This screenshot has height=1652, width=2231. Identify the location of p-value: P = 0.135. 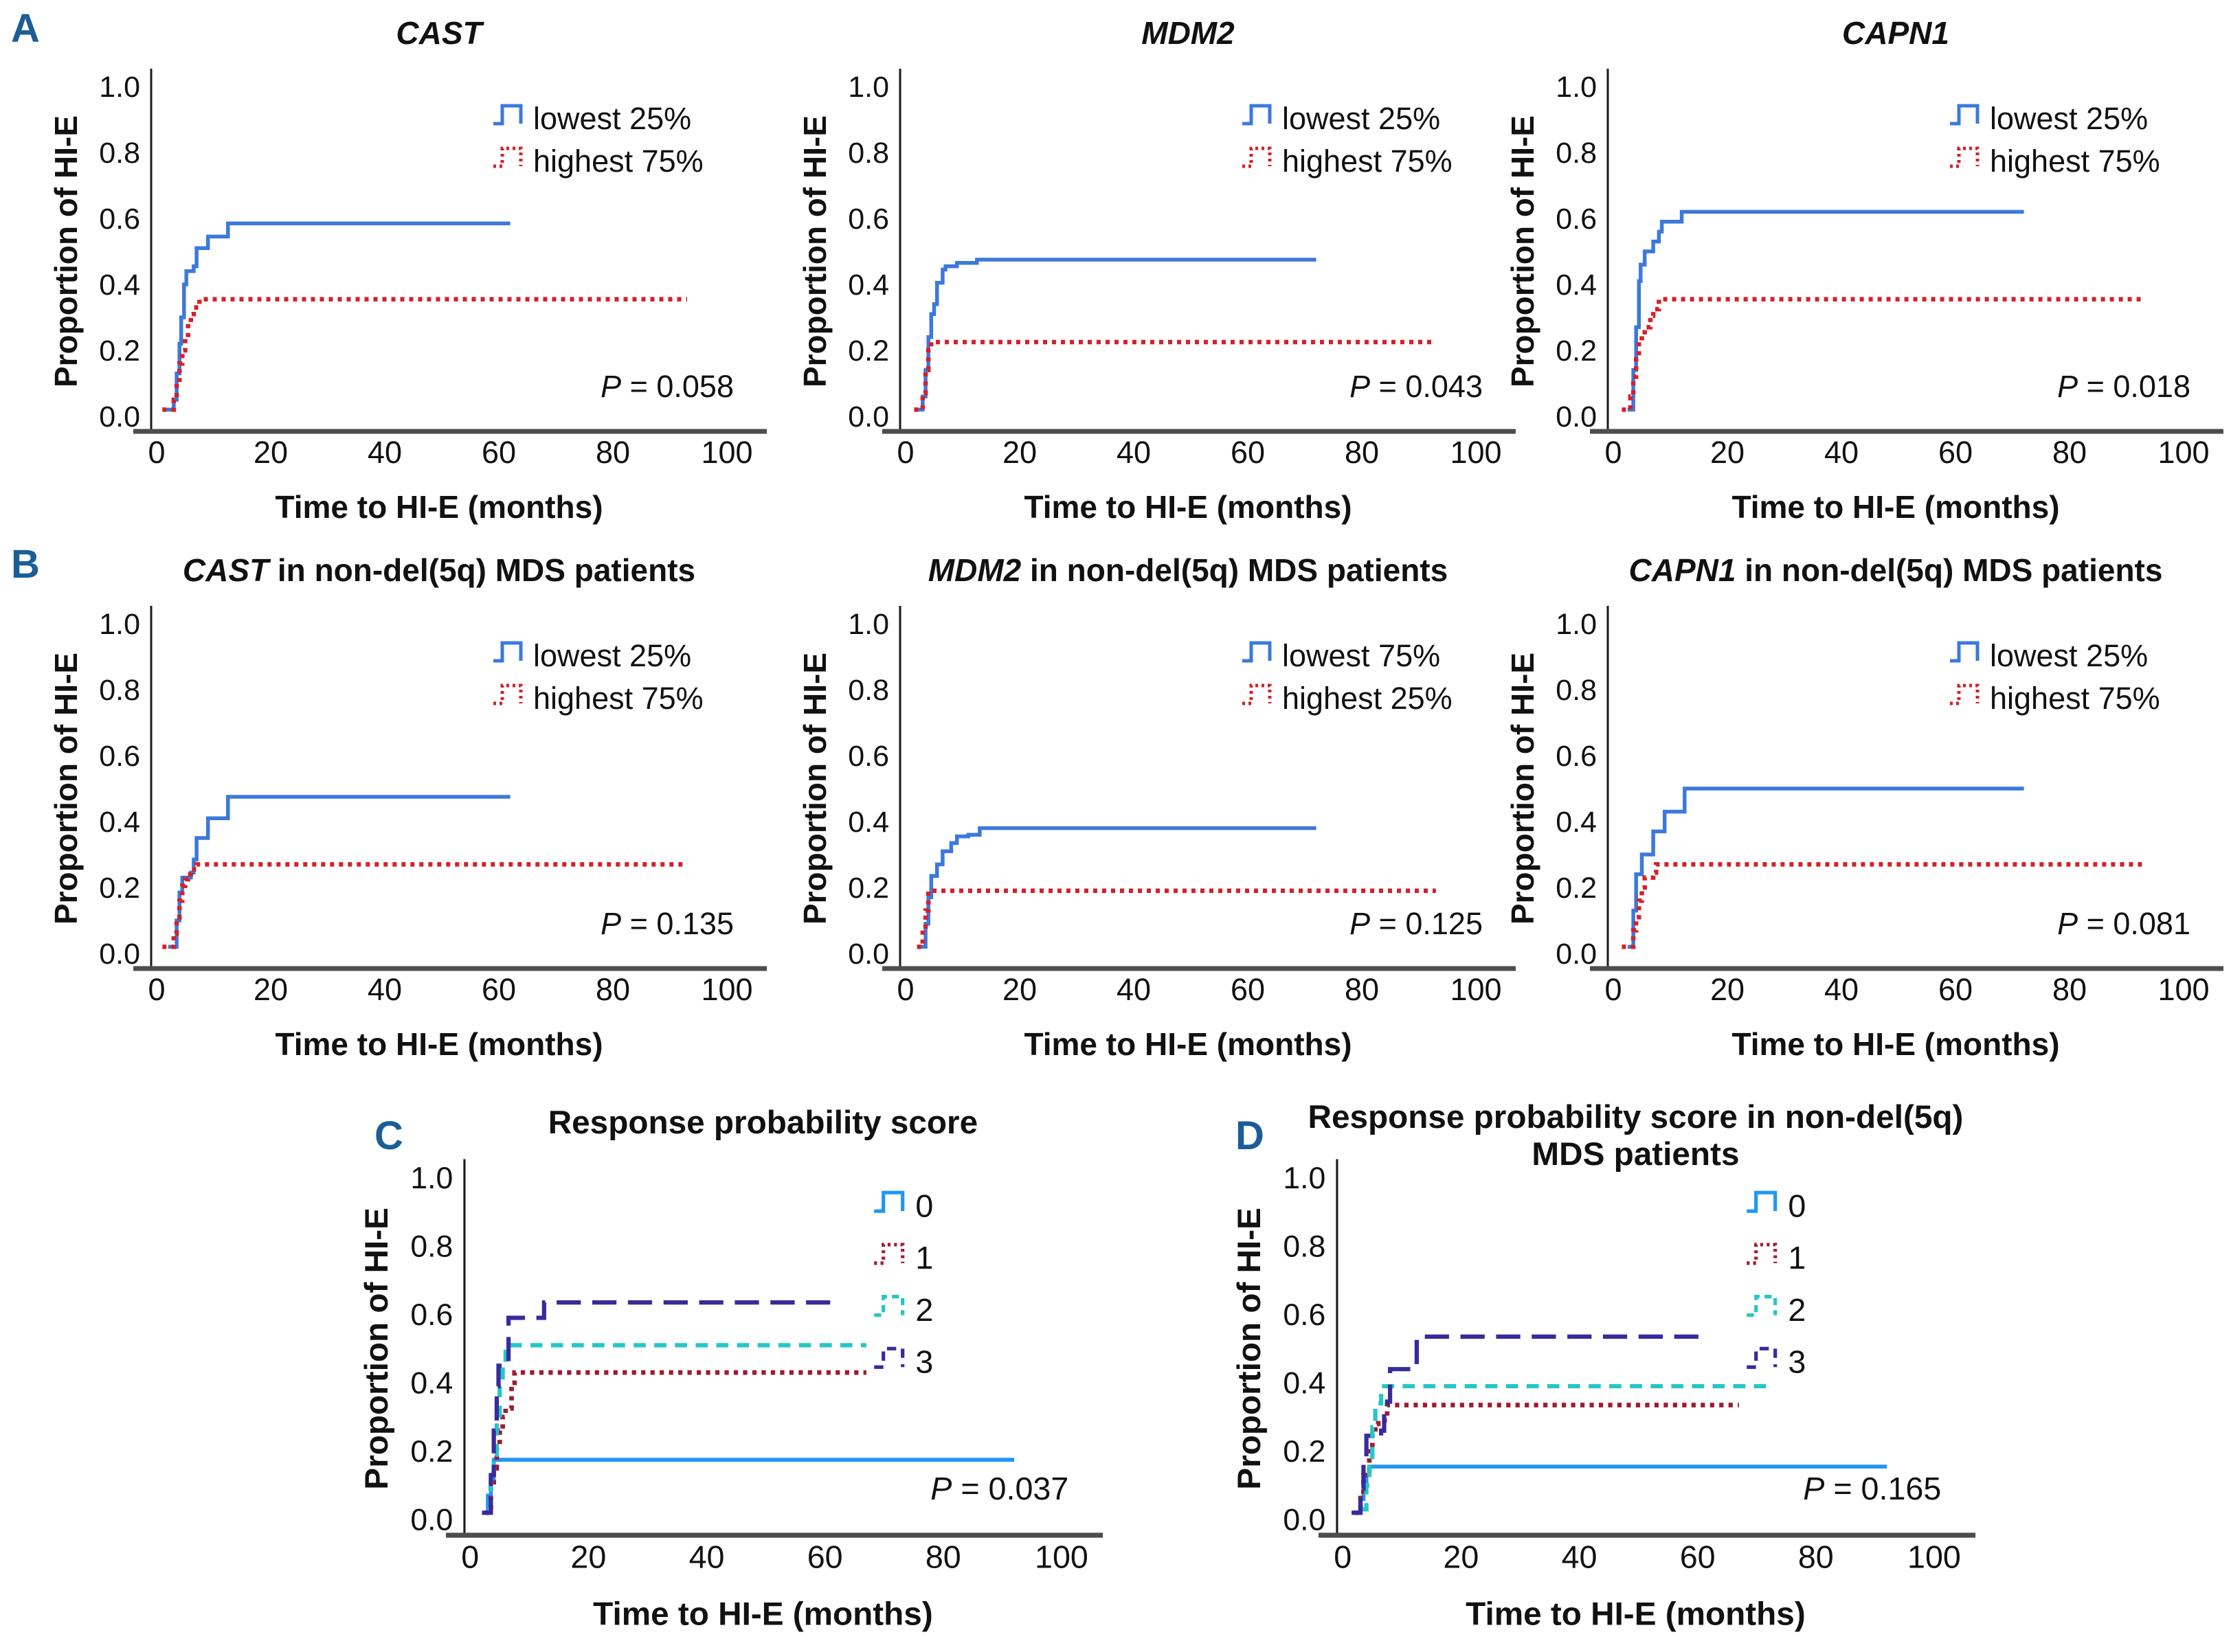
(668, 924).